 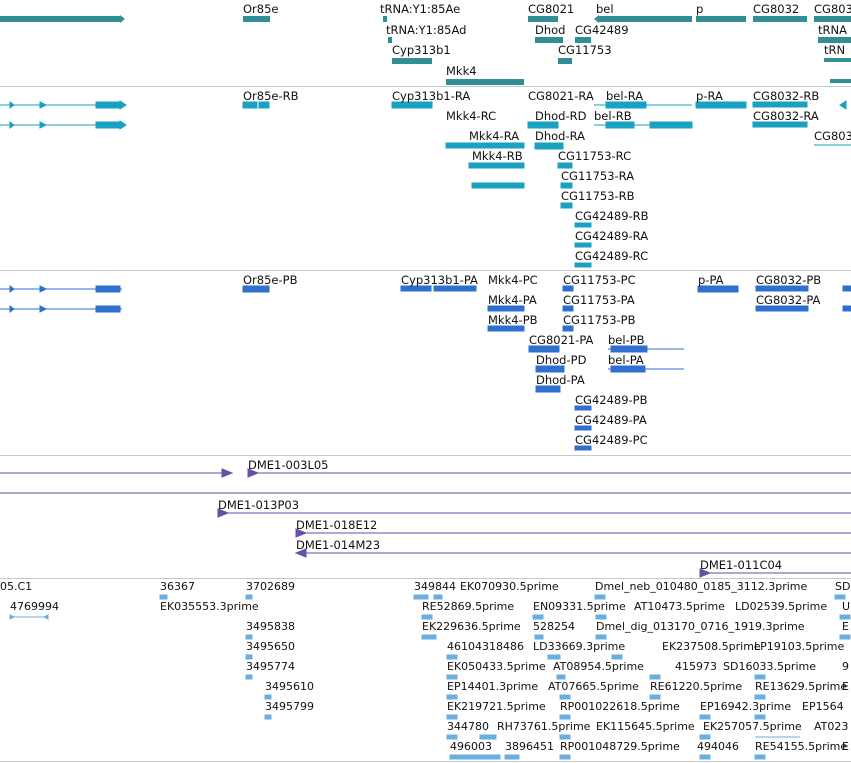 What do you see at coordinates (625, 96) in the screenshot?
I see `transcript-label: bel-RA` at bounding box center [625, 96].